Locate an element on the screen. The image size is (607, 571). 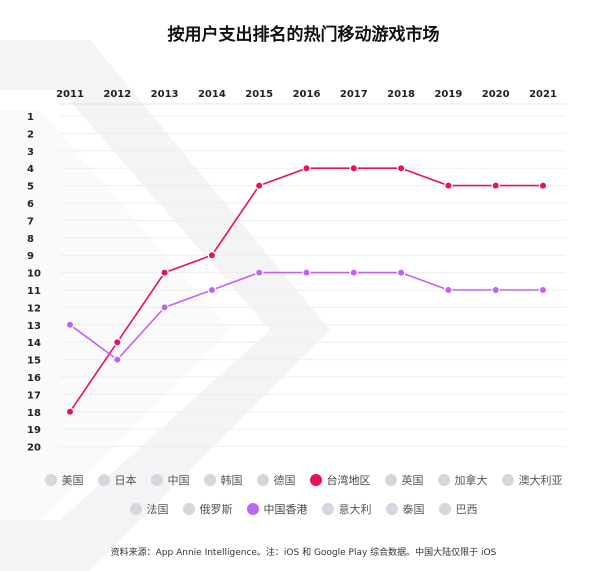
y-tick-label: 15 is located at coordinates (34, 361).